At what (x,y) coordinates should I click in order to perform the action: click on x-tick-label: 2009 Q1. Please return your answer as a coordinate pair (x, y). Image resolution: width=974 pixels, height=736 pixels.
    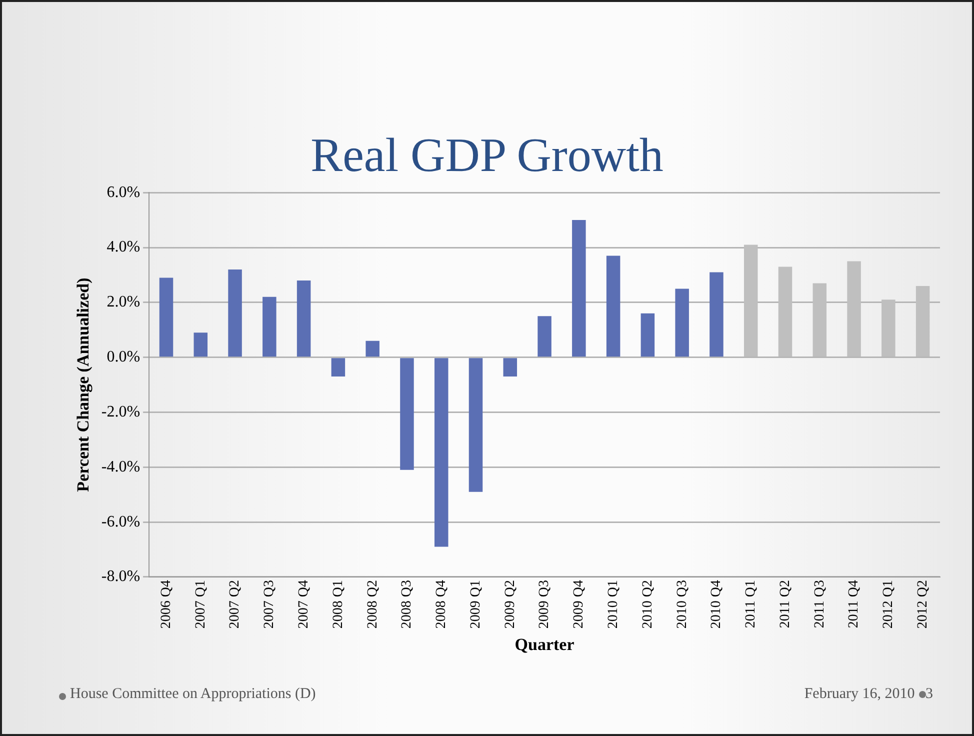
    Looking at the image, I should click on (476, 604).